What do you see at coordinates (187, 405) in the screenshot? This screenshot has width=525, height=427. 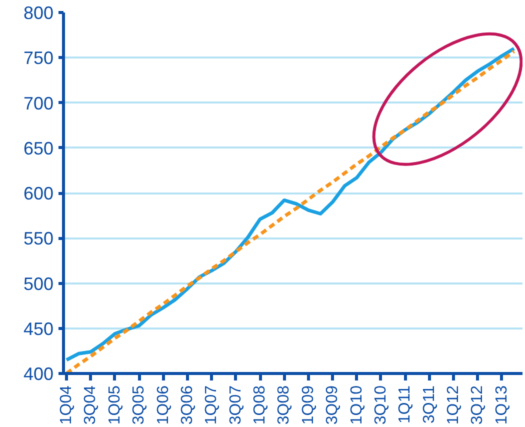 I see `x-tick-label: 3Q06` at bounding box center [187, 405].